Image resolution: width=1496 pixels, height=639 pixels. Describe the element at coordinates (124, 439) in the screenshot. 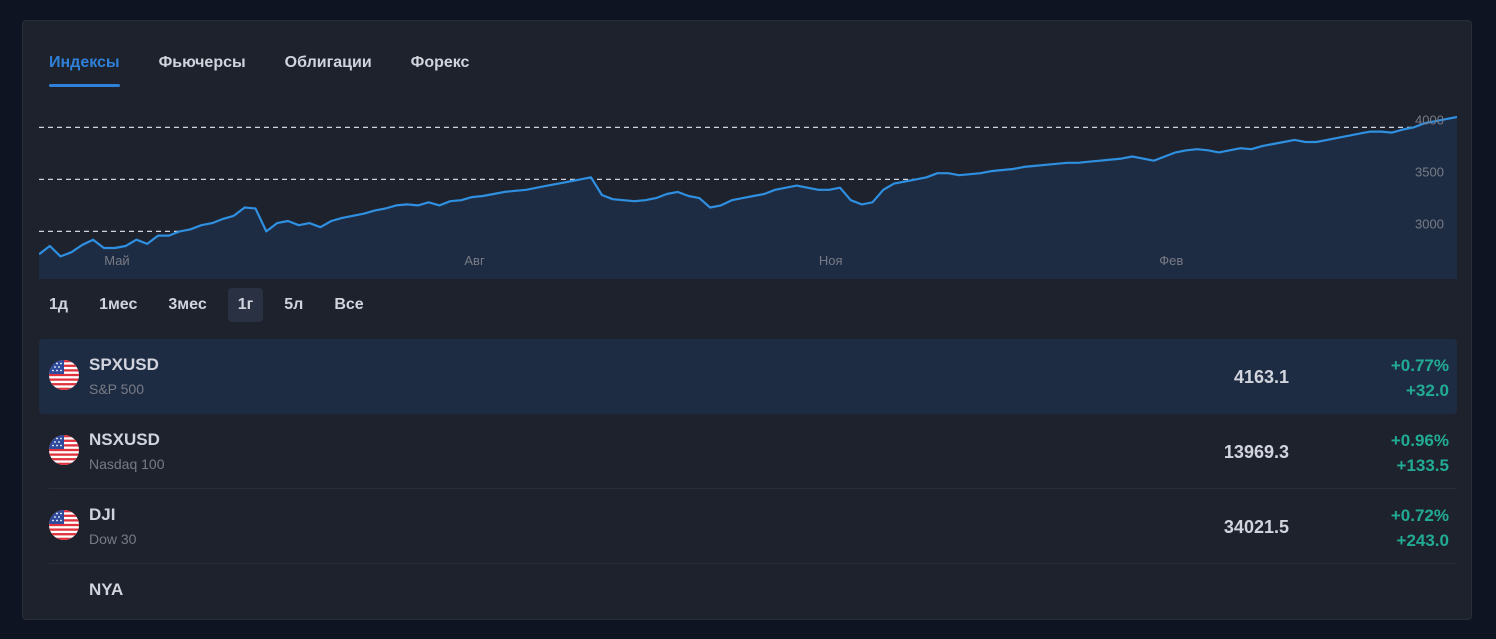

I see `symbol-ticker: NSXUSD` at that location.